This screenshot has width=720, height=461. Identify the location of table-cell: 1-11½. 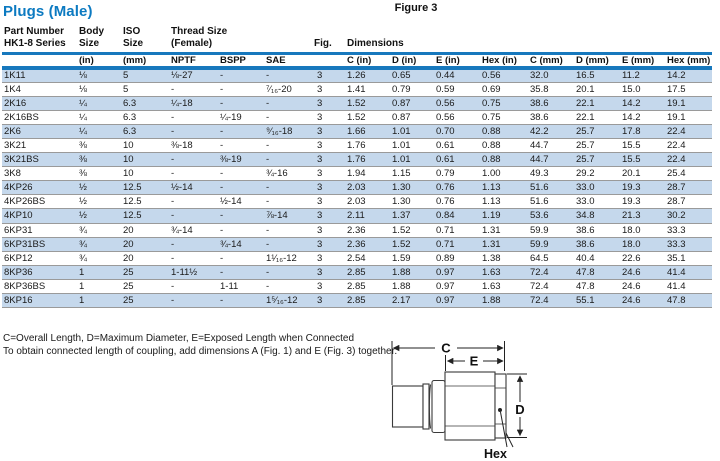
(193, 272).